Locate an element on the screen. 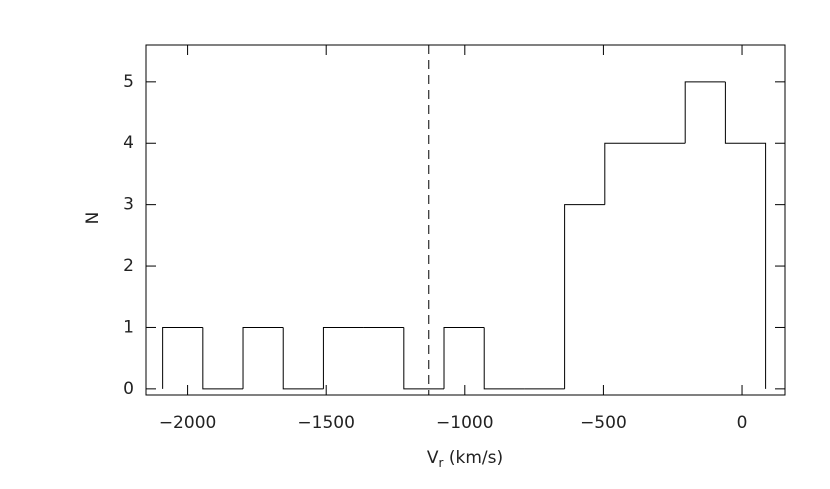  y-tick-label: 2 is located at coordinates (128, 266).